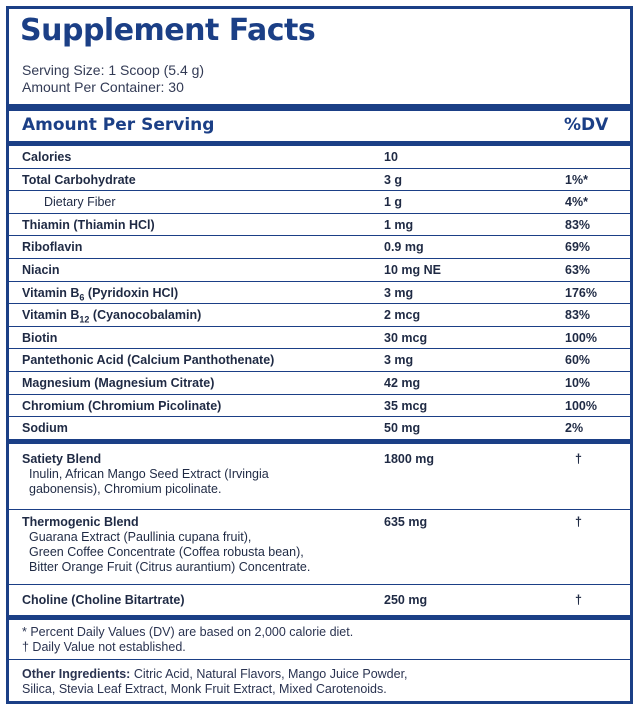  Describe the element at coordinates (79, 179) in the screenshot. I see `nutrient-name: Total Carbohydrate` at that location.